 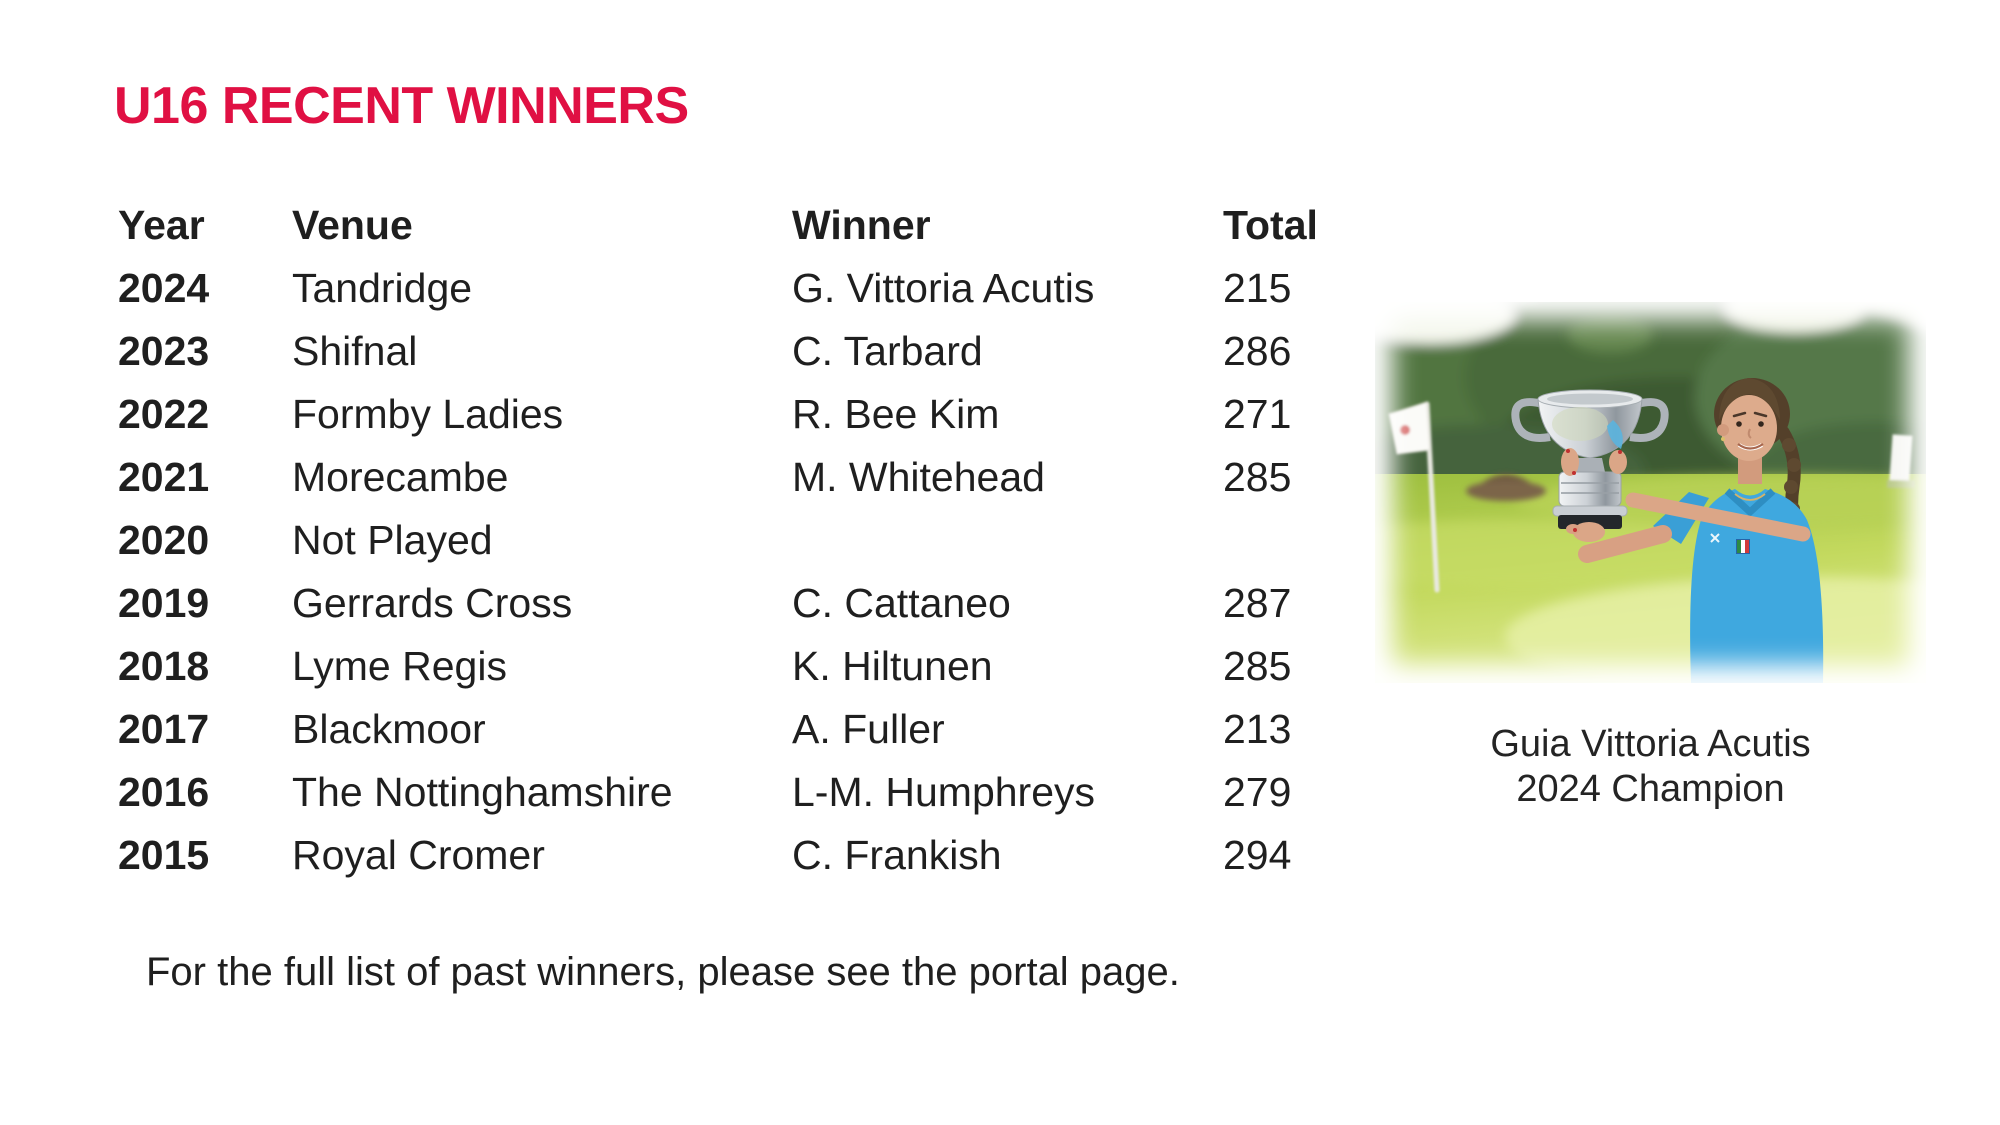 What do you see at coordinates (355, 351) in the screenshot?
I see `cell-venue: Shifnal` at bounding box center [355, 351].